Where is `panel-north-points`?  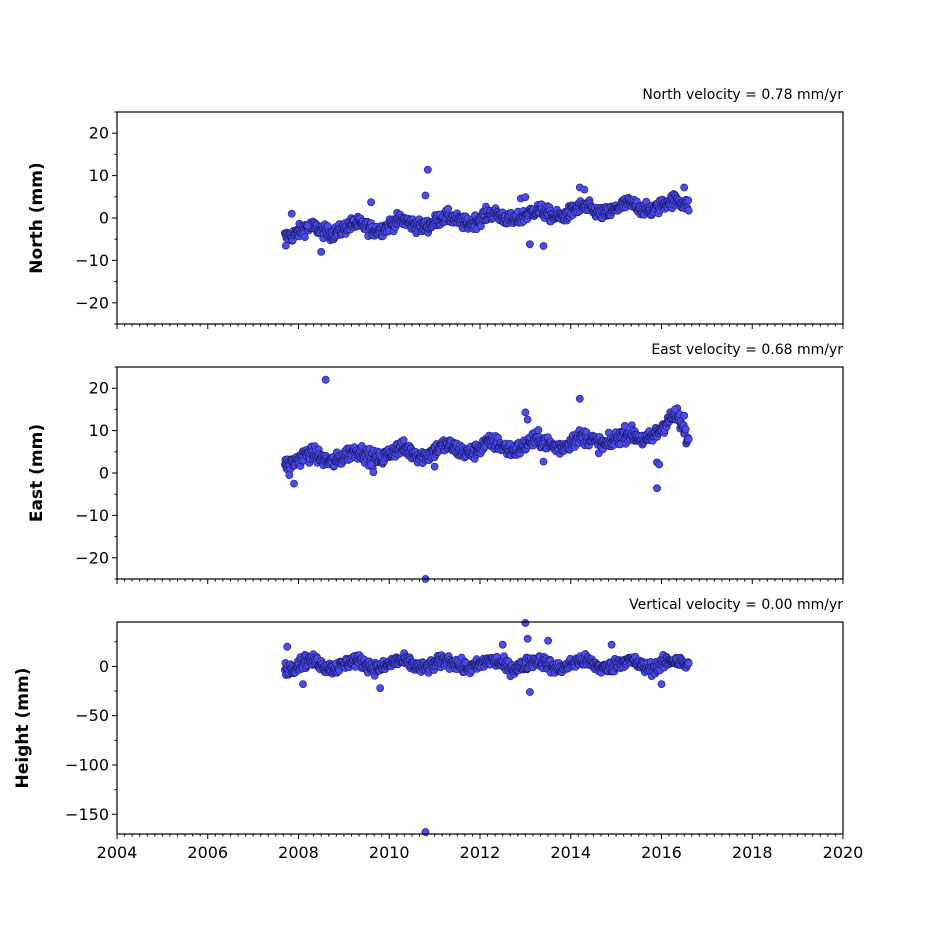
panel-north-points is located at coordinates (486, 210).